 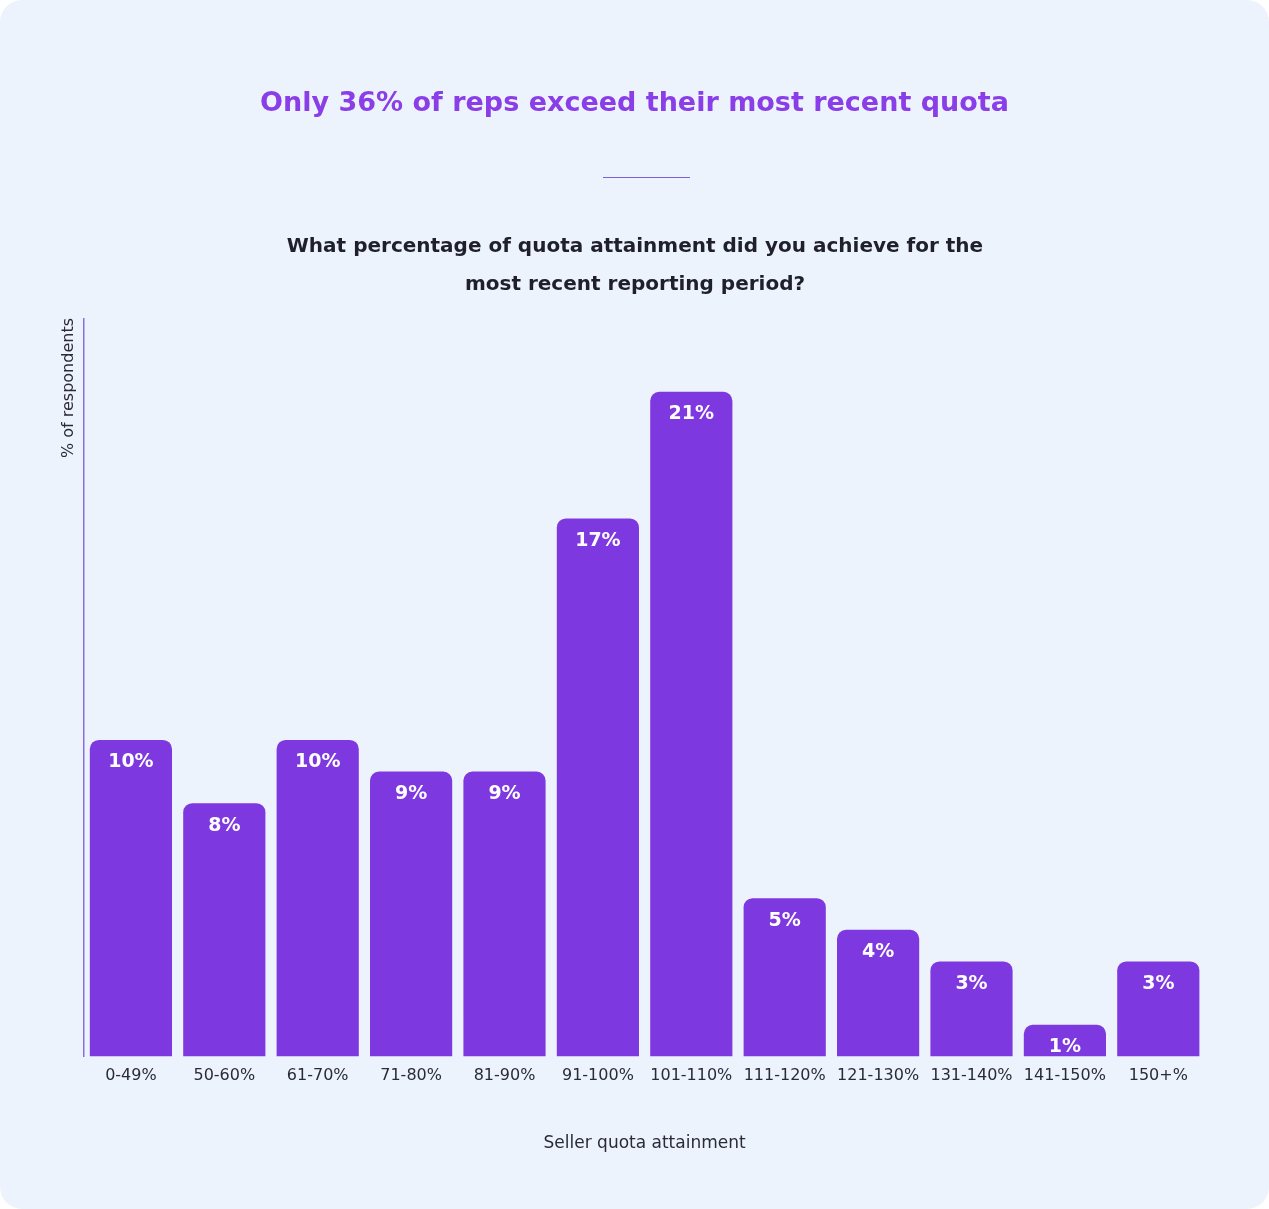 What do you see at coordinates (224, 823) in the screenshot?
I see `data-label: 8%` at bounding box center [224, 823].